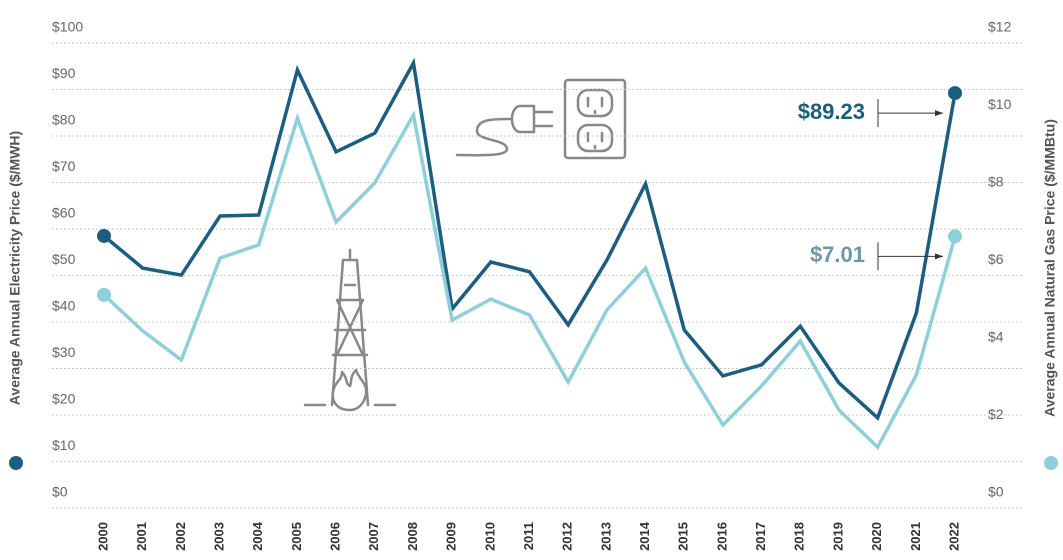 The width and height of the screenshot is (1063, 560). I want to click on annotation: $7.01, so click(837, 254).